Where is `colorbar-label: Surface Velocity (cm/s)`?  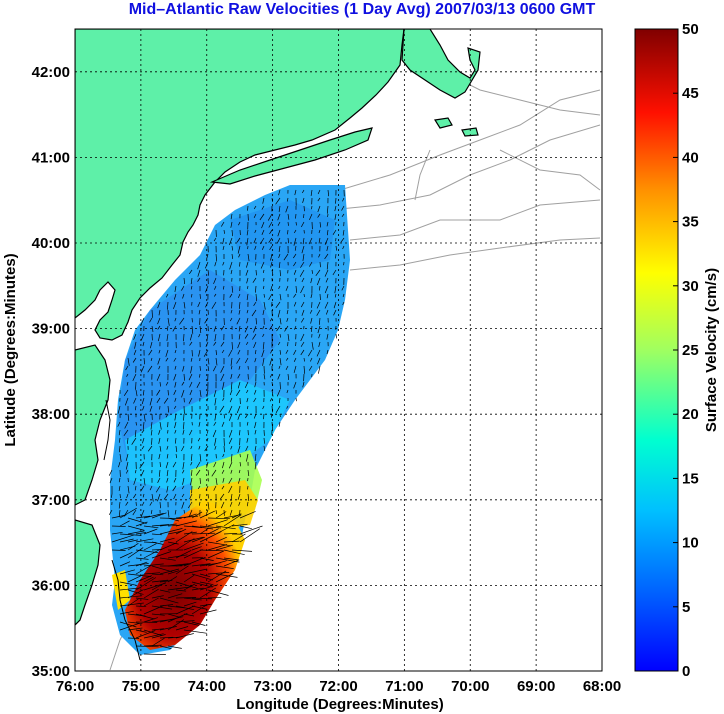
colorbar-label: Surface Velocity (cm/s) is located at coordinates (711, 350).